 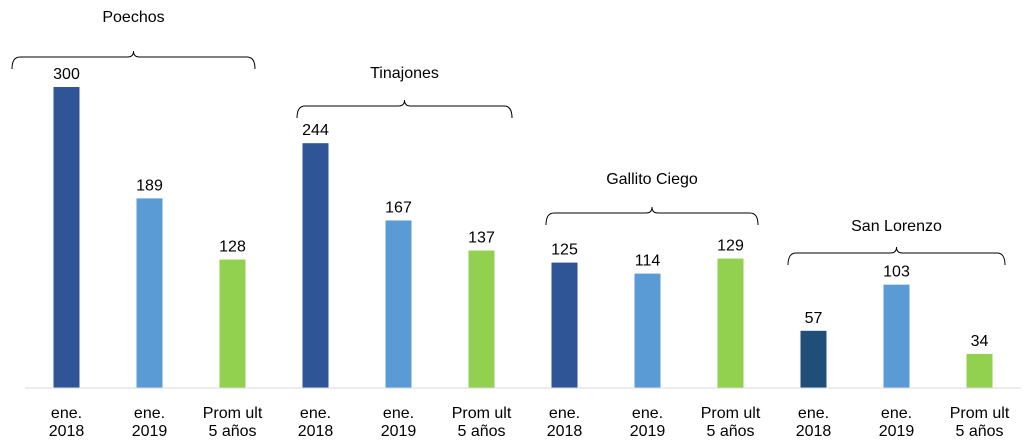 I want to click on group-label: Gallito Ciego, so click(x=652, y=179).